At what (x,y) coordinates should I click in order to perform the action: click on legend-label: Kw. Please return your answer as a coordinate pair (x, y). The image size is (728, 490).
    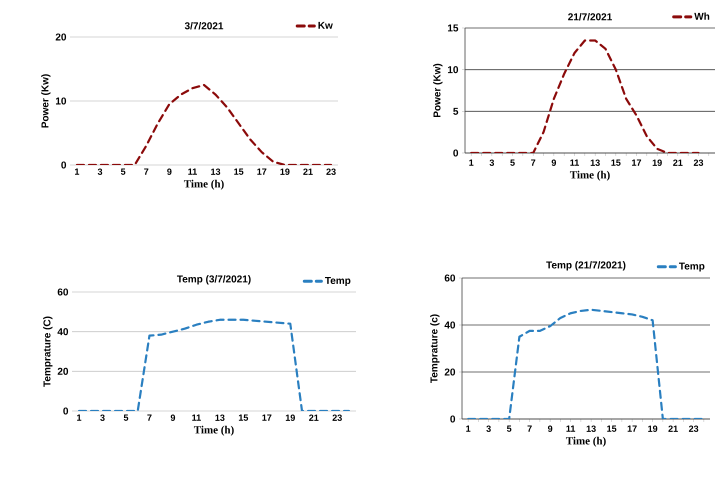
    Looking at the image, I should click on (325, 25).